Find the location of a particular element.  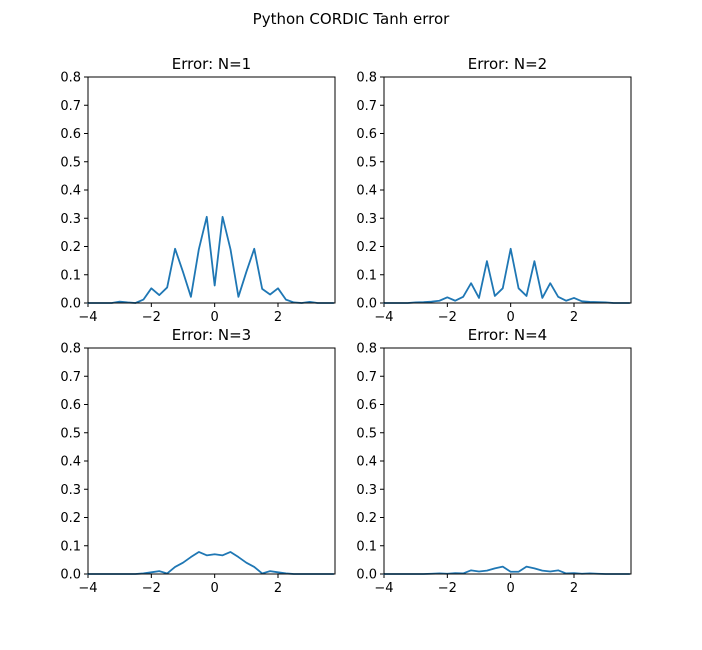

subplot-title: Error: N=1 is located at coordinates (211, 64).